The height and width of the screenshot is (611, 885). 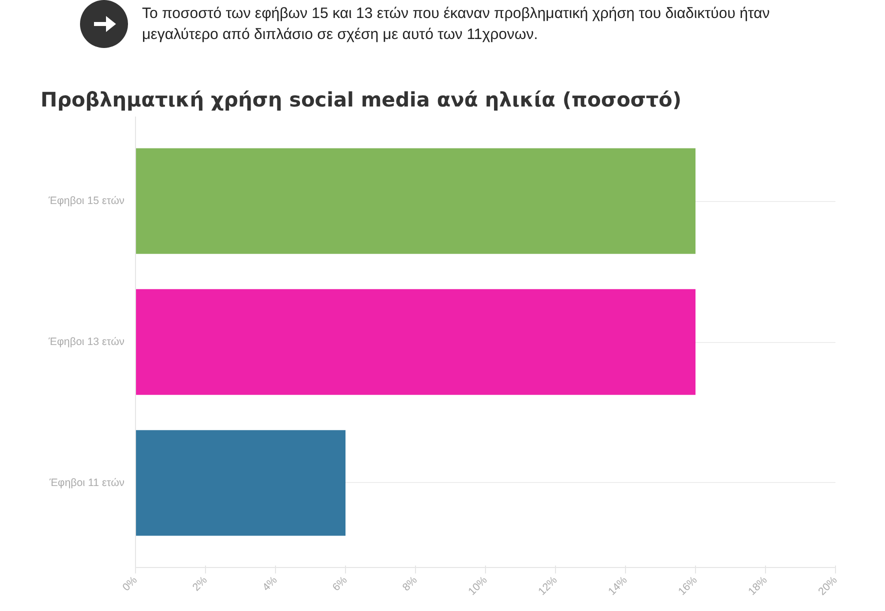 I want to click on x-tick-label: 2%, so click(x=200, y=584).